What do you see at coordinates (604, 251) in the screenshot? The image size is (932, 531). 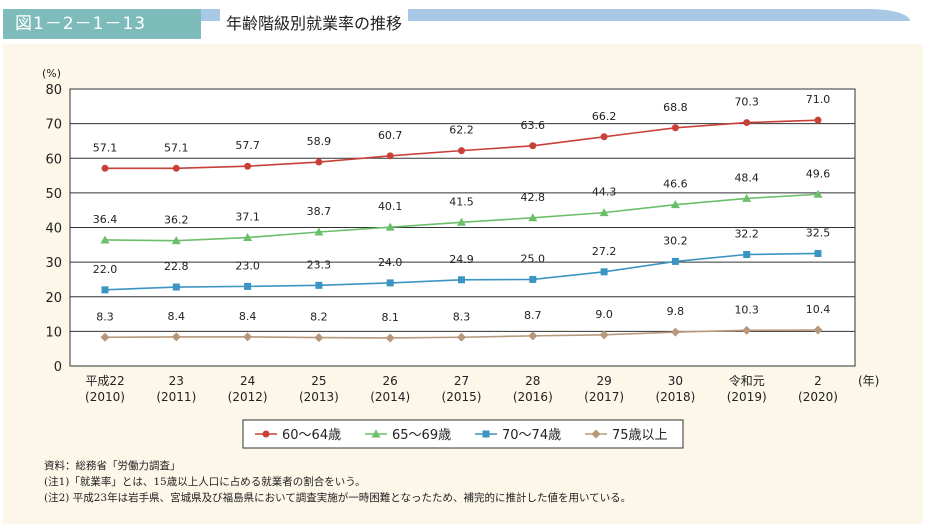 I see `data-label: 27.2` at bounding box center [604, 251].